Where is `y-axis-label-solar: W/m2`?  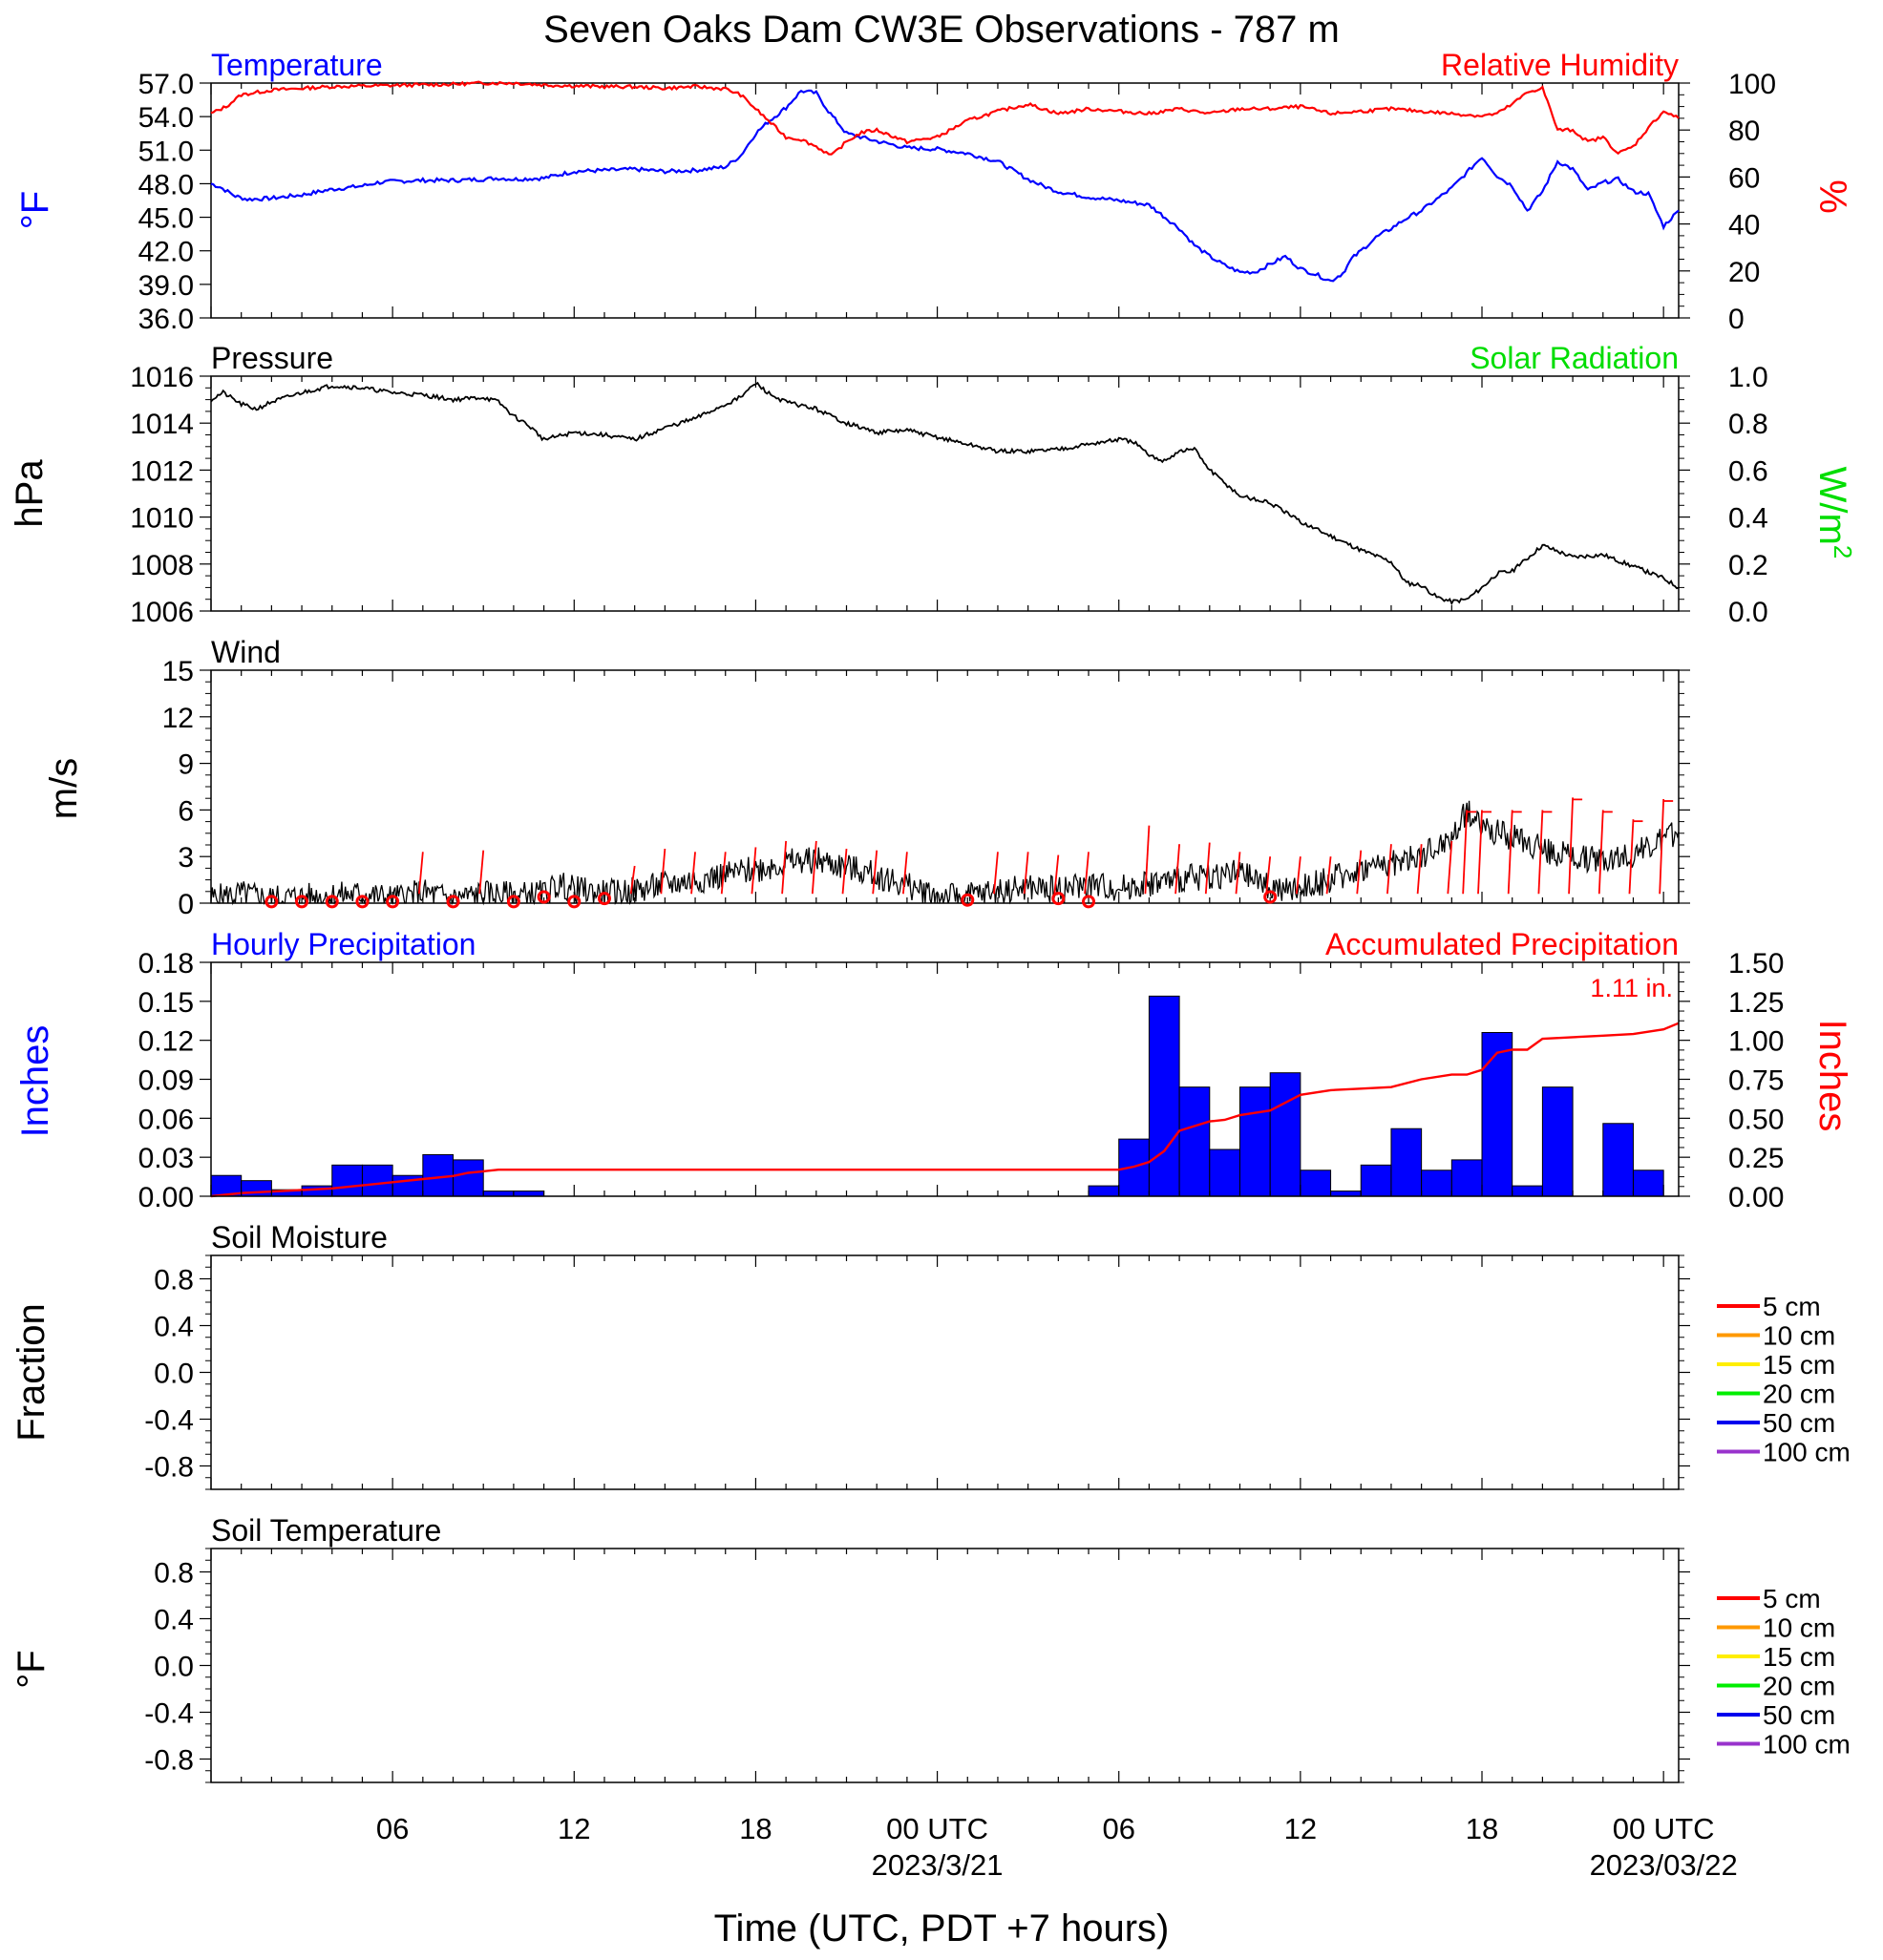
y-axis-label-solar: W/m2 is located at coordinates (1834, 513).